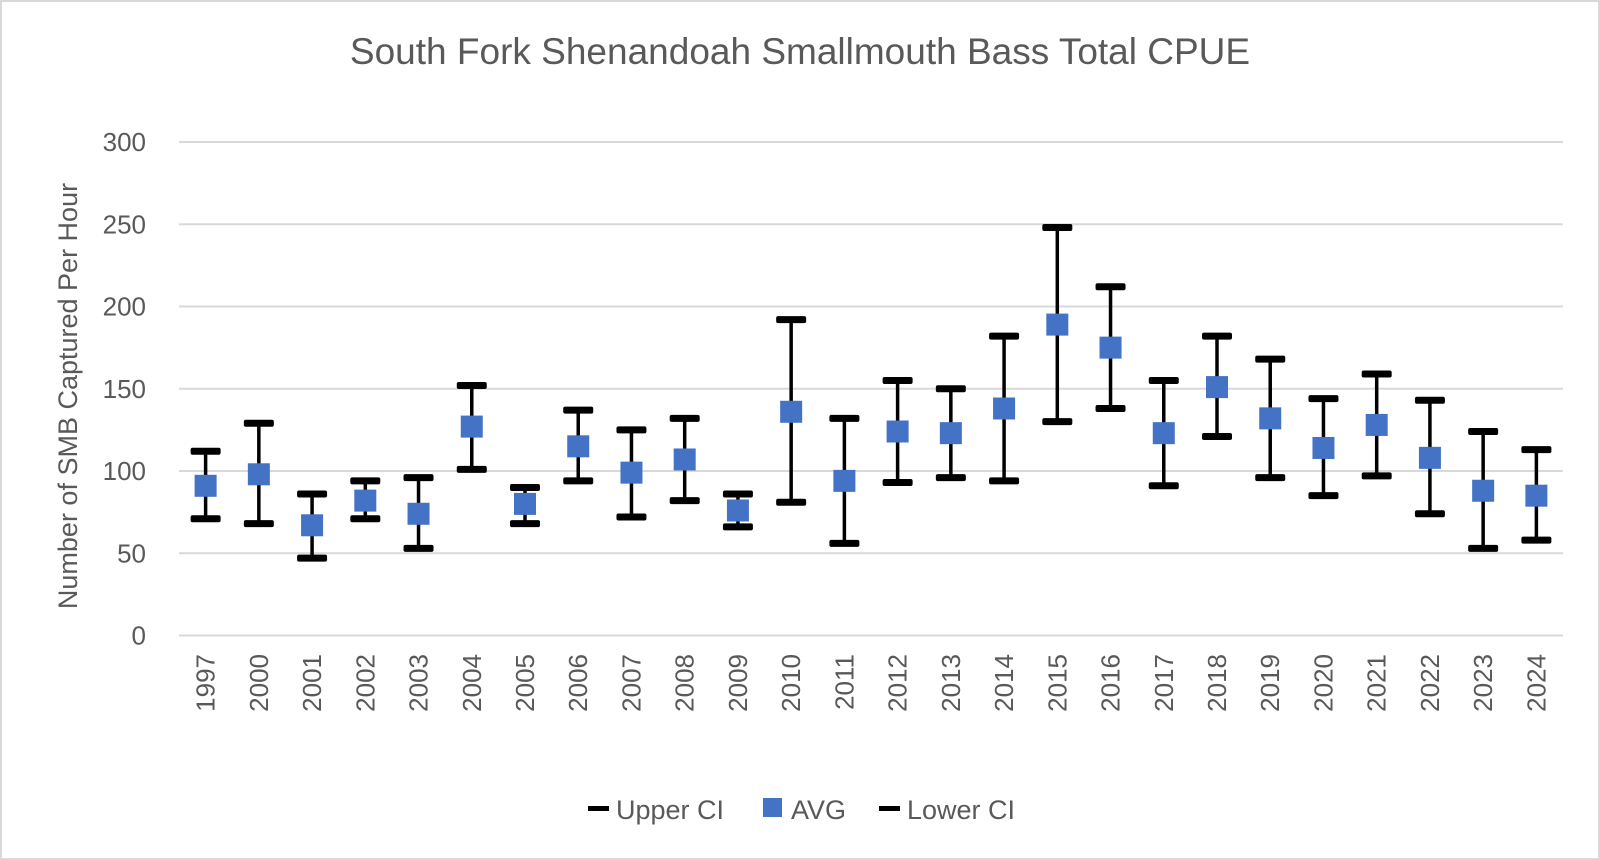 The height and width of the screenshot is (860, 1600). I want to click on x-tick-label: 2020, so click(1323, 683).